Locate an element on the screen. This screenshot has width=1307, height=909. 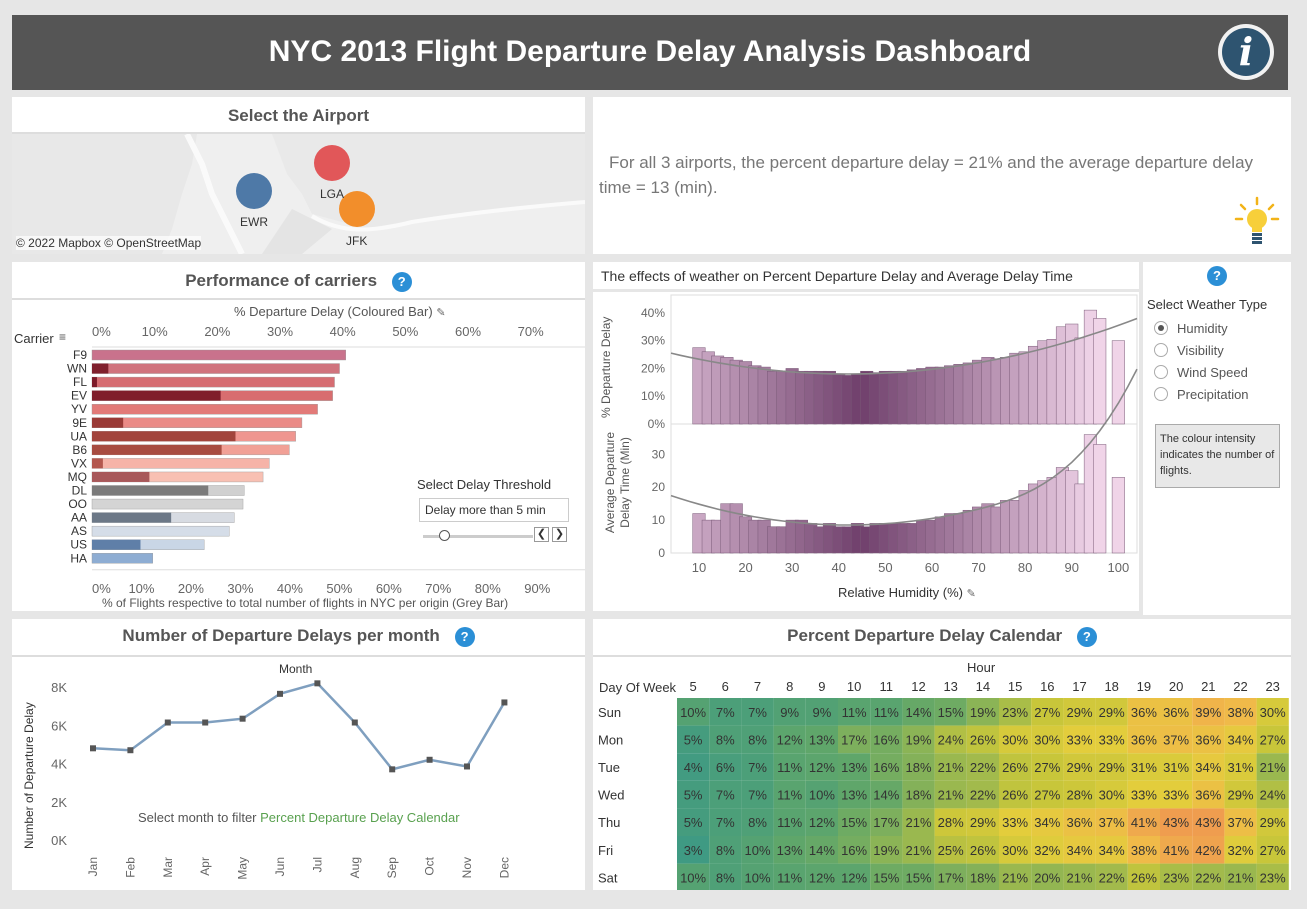
carriers-help-icon: ? is located at coordinates (401, 281).